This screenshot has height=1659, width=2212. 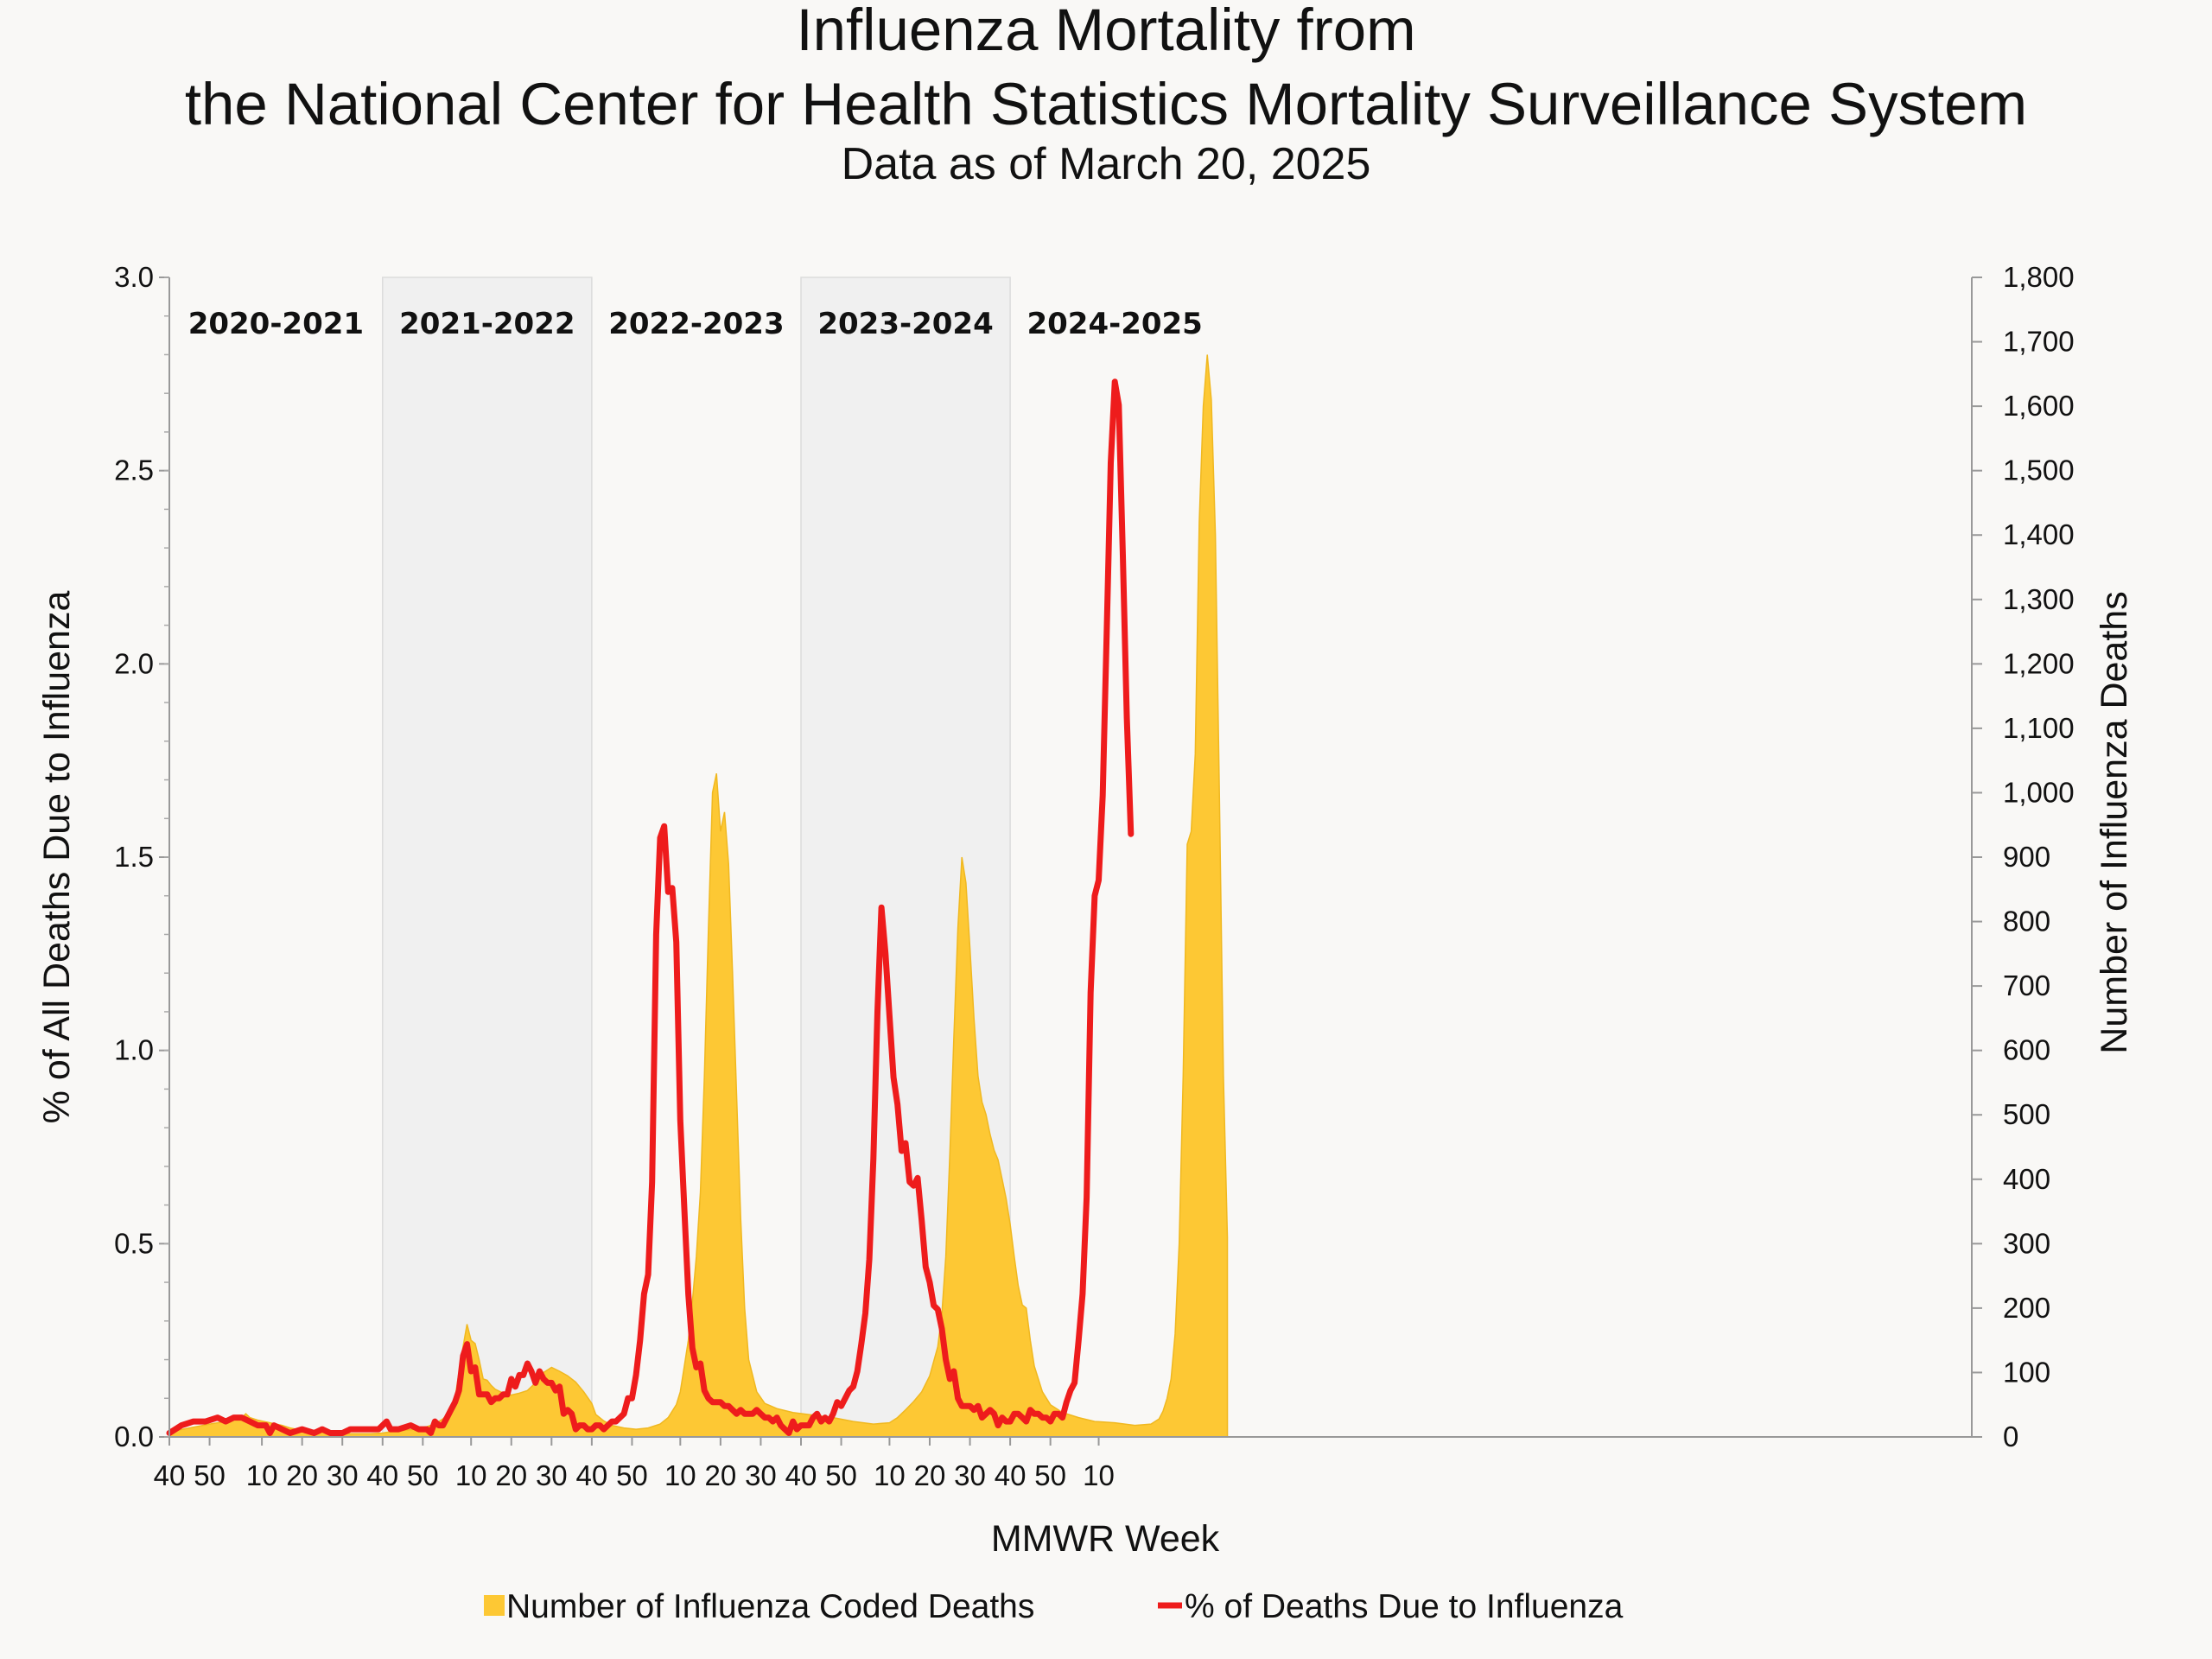 I want to click on y-left-tick-label: 0.5, so click(x=134, y=1243).